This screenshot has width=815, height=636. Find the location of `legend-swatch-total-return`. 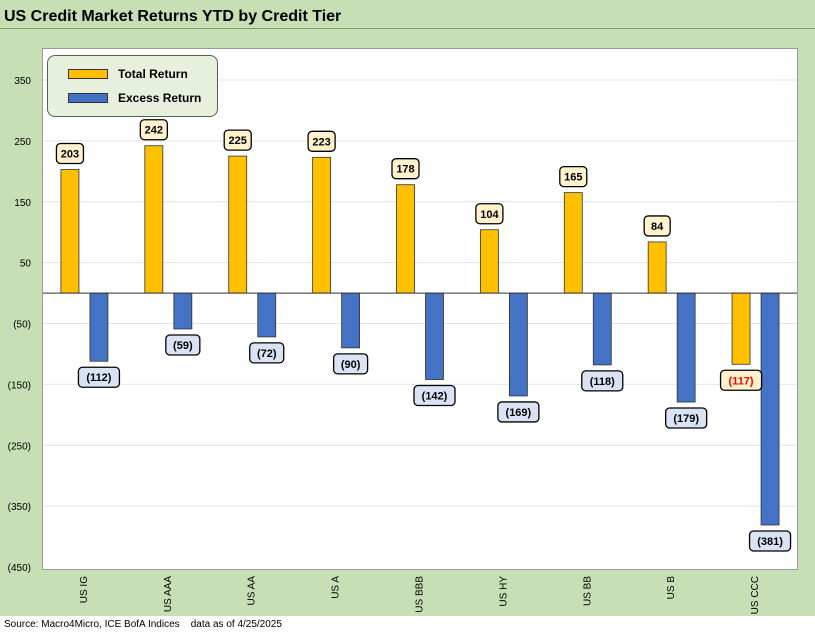

legend-swatch-total-return is located at coordinates (88, 74).